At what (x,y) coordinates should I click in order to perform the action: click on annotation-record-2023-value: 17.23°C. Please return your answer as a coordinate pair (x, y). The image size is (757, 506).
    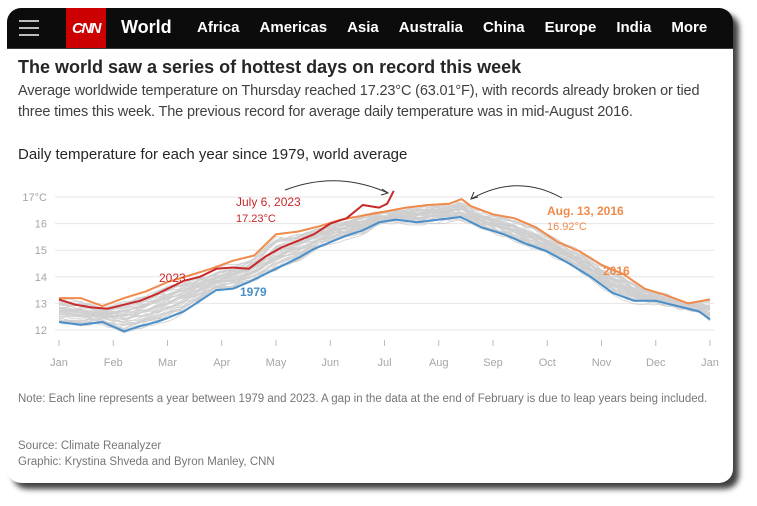
    Looking at the image, I should click on (256, 219).